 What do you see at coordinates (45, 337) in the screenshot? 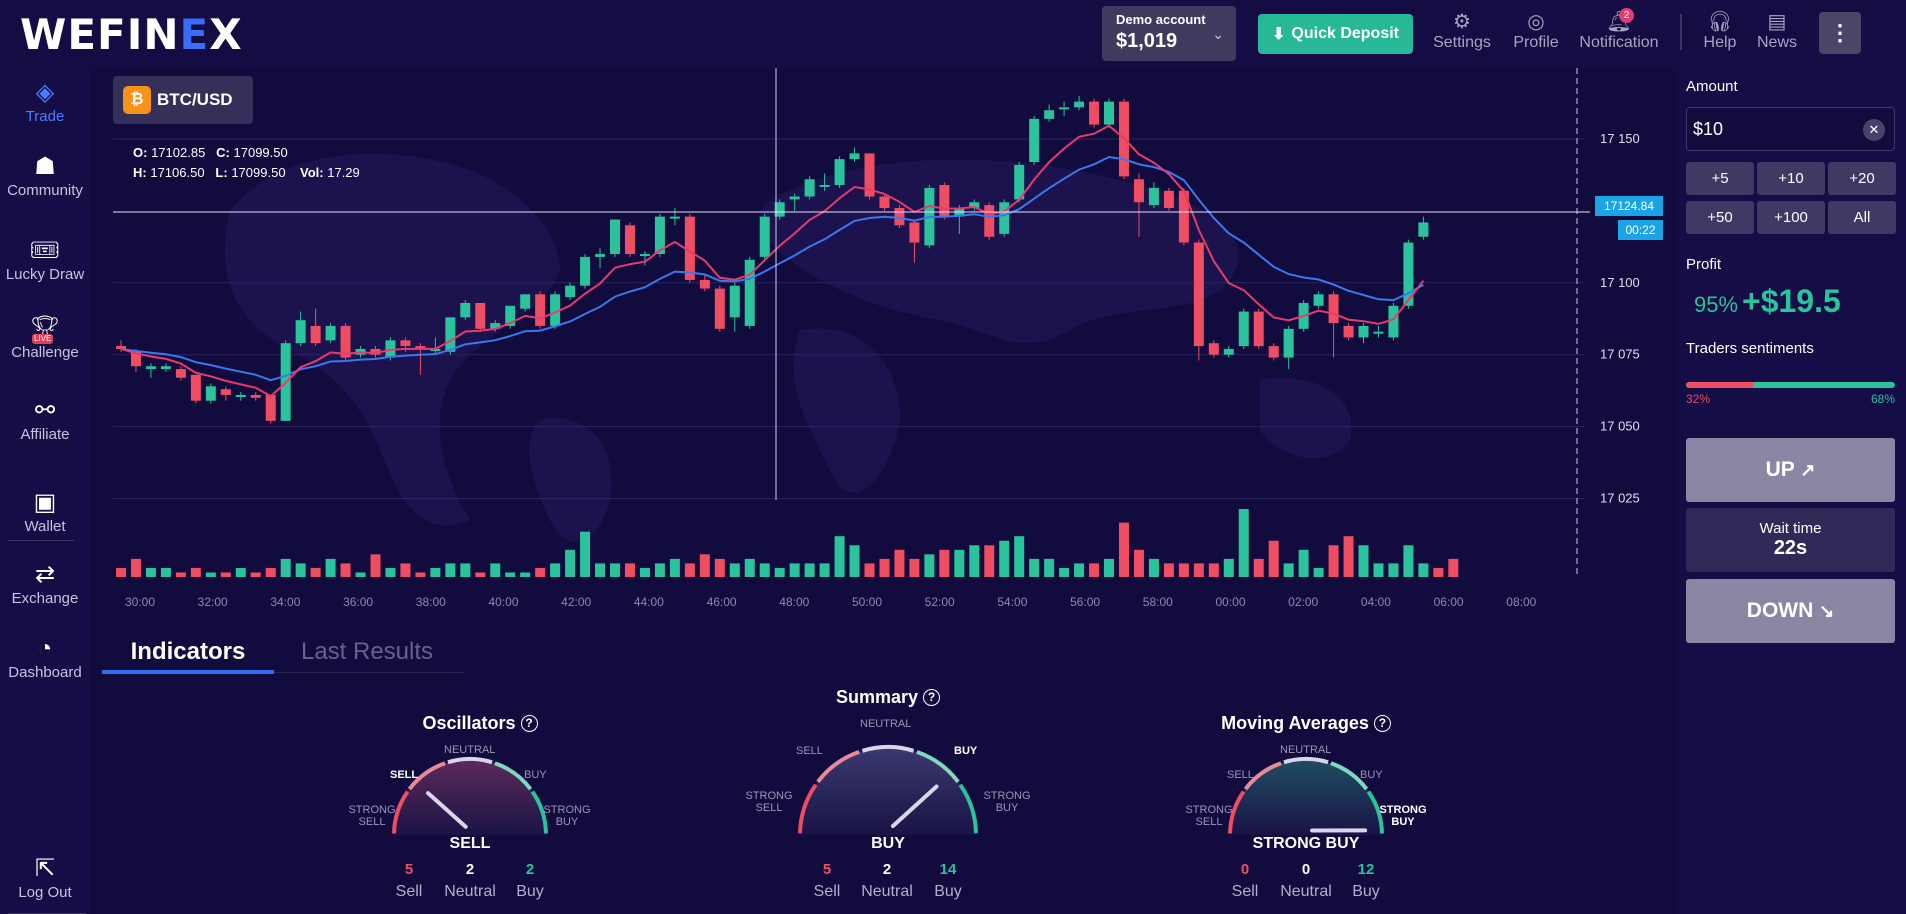
I see `sidebar-item-challenge: 🏆︎ LIVE Challenge` at bounding box center [45, 337].